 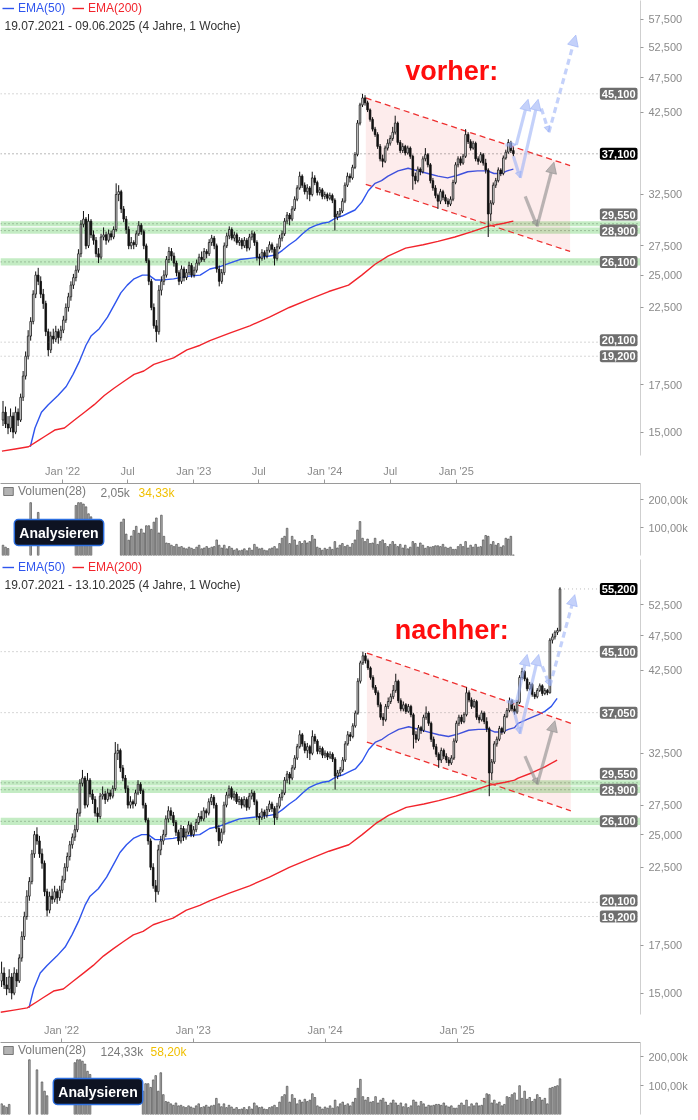 I want to click on annotation: 58,20k, so click(x=169, y=1051).